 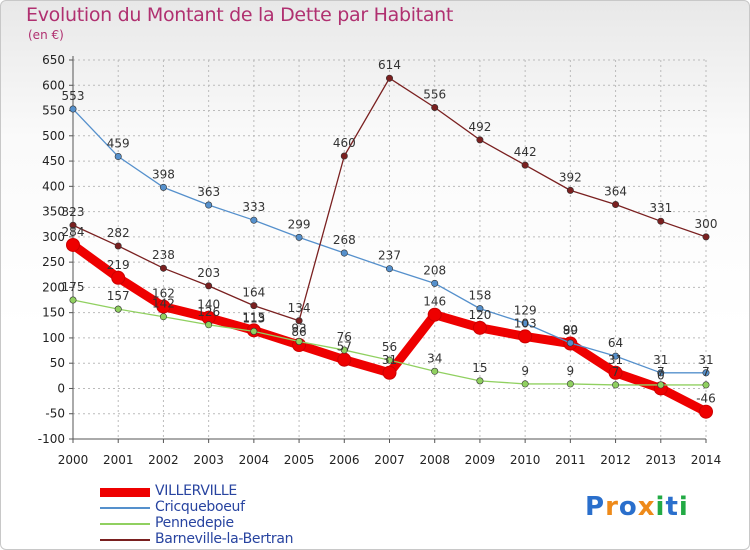 What do you see at coordinates (208, 312) in the screenshot?
I see `data-label-pennedepie: 126` at bounding box center [208, 312].